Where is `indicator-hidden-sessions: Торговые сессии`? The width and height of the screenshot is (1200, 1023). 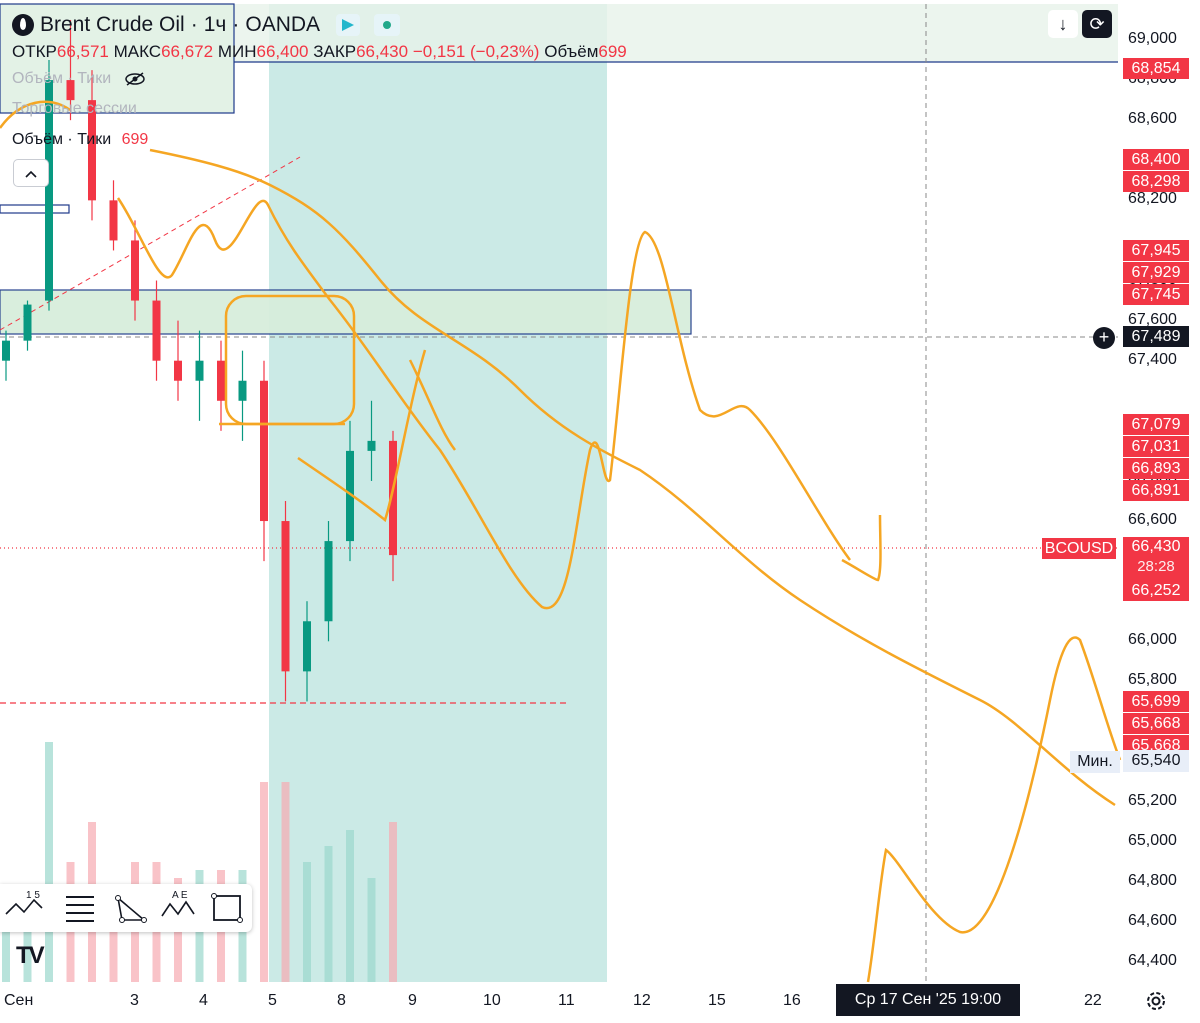 indicator-hidden-sessions: Торговые сессии is located at coordinates (74, 109).